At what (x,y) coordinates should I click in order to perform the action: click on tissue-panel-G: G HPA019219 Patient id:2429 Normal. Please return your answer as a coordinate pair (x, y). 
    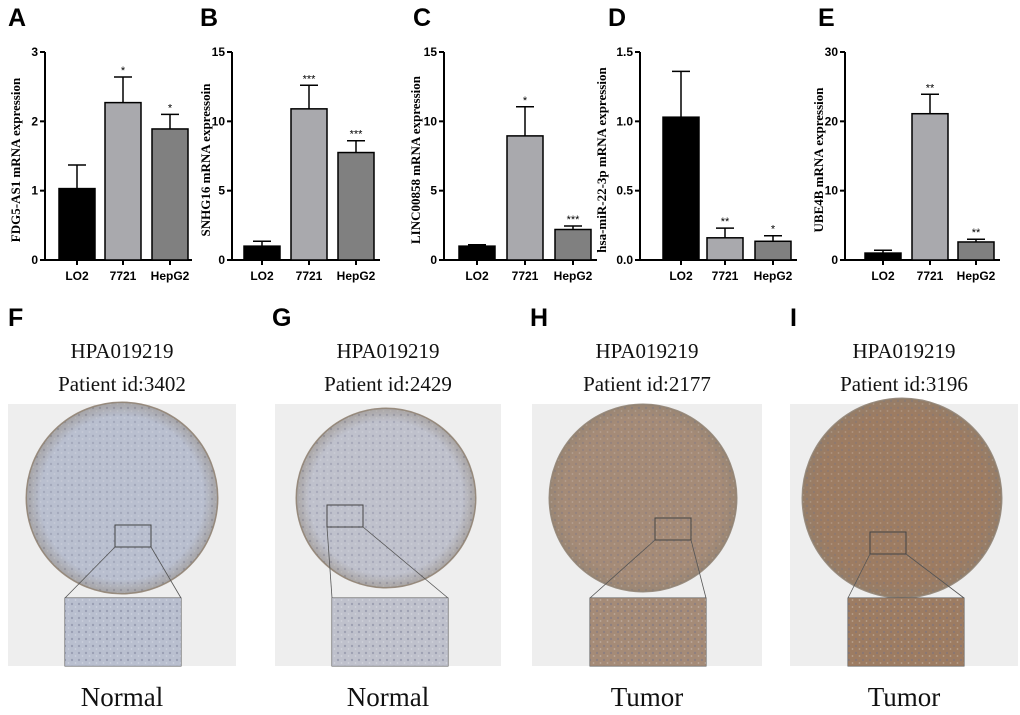
    Looking at the image, I should click on (386, 508).